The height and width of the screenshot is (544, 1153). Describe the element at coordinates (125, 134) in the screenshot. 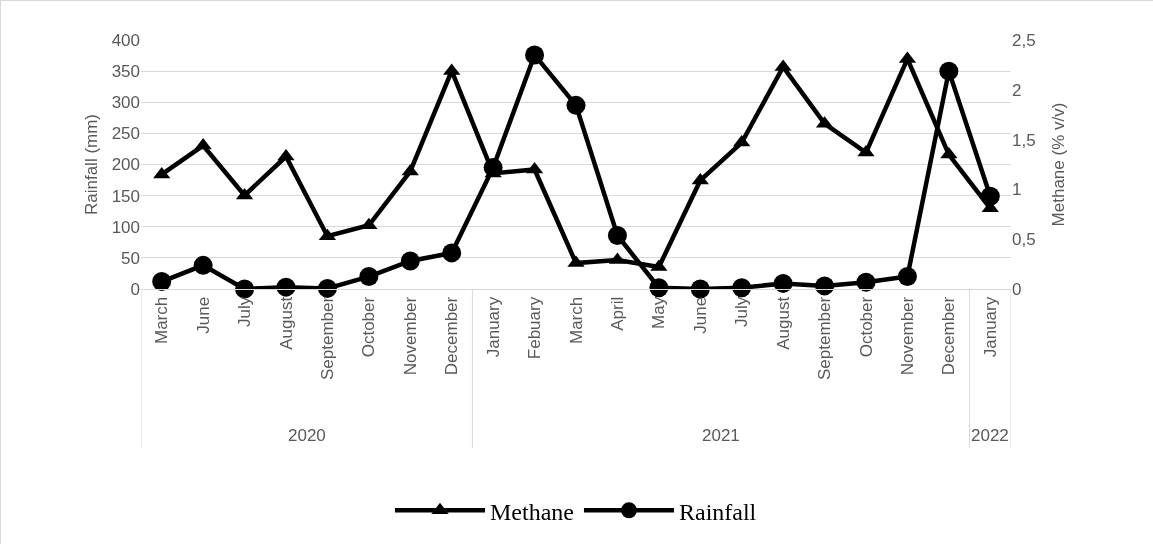

I see `y-tick-label: 250` at that location.